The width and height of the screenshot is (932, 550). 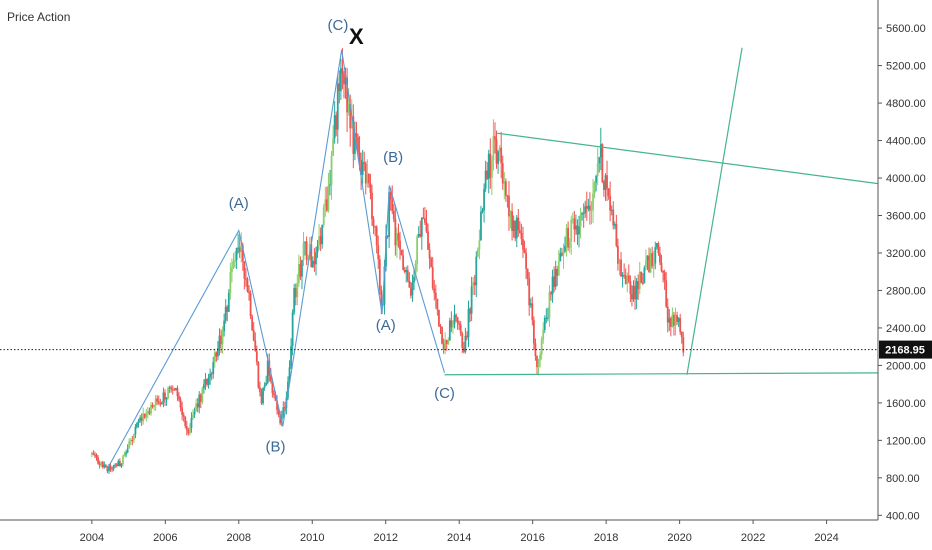 I want to click on y-tick-label: 4800.00, so click(x=906, y=104).